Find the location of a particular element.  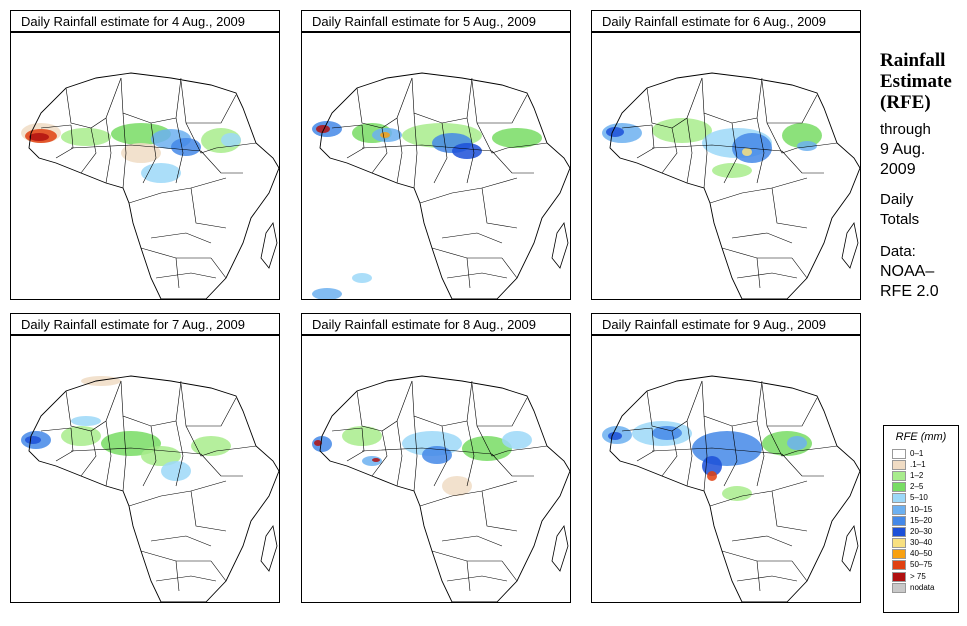

coastline is located at coordinates (444, 488).